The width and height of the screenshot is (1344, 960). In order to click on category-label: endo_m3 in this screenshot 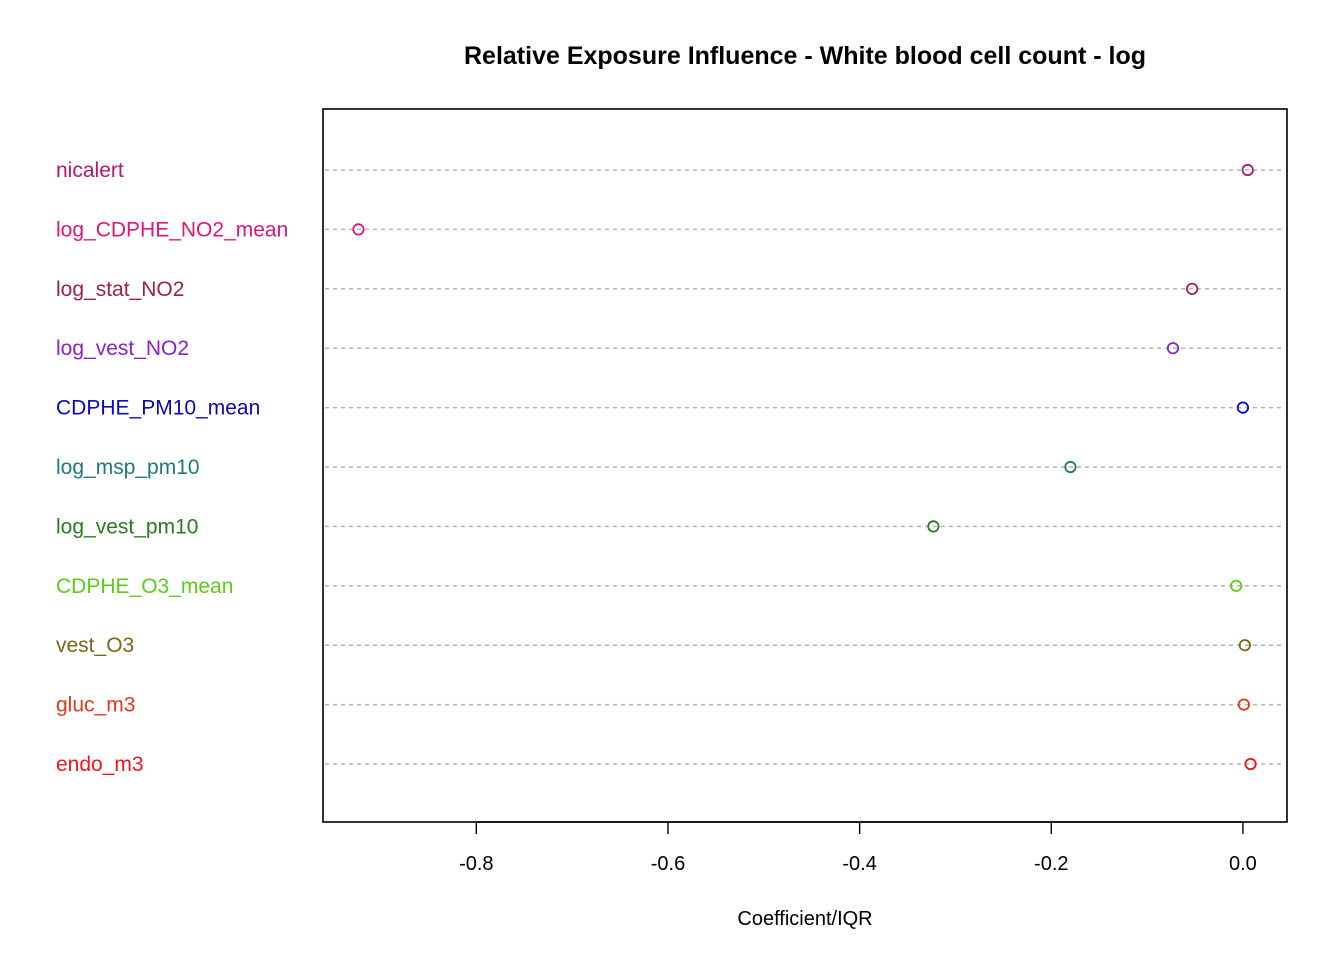, I will do `click(100, 764)`.